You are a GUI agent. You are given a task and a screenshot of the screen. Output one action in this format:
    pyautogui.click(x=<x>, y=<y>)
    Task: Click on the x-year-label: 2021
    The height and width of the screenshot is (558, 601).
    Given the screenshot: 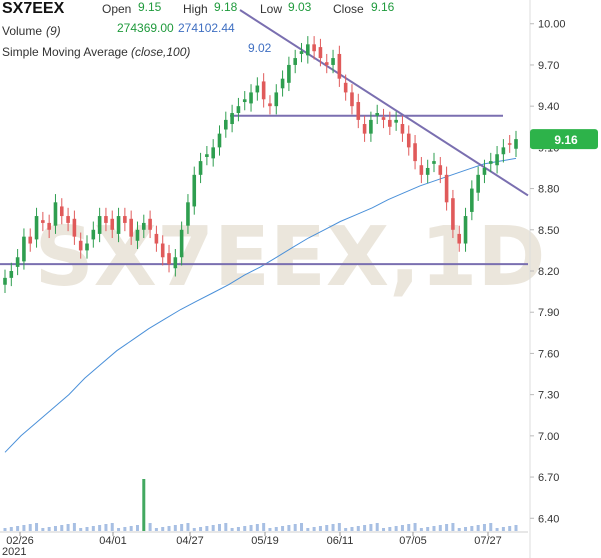 What is the action you would take?
    pyautogui.click(x=14, y=552)
    